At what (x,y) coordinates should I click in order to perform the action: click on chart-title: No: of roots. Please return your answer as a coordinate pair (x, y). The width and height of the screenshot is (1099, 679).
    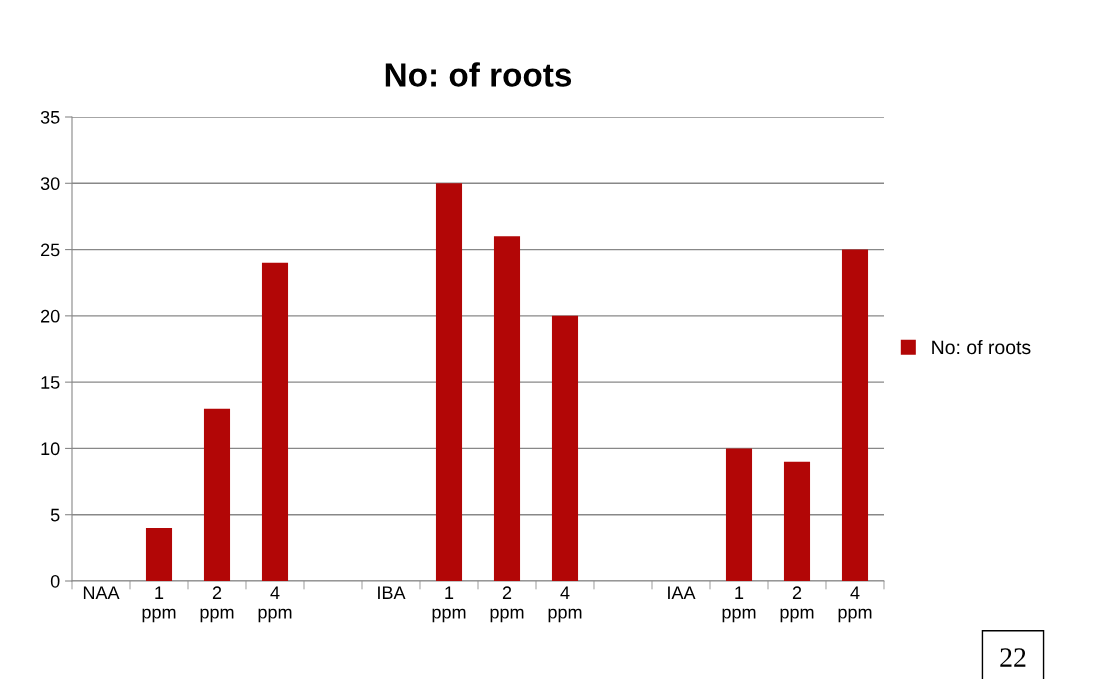
    Looking at the image, I should click on (478, 74).